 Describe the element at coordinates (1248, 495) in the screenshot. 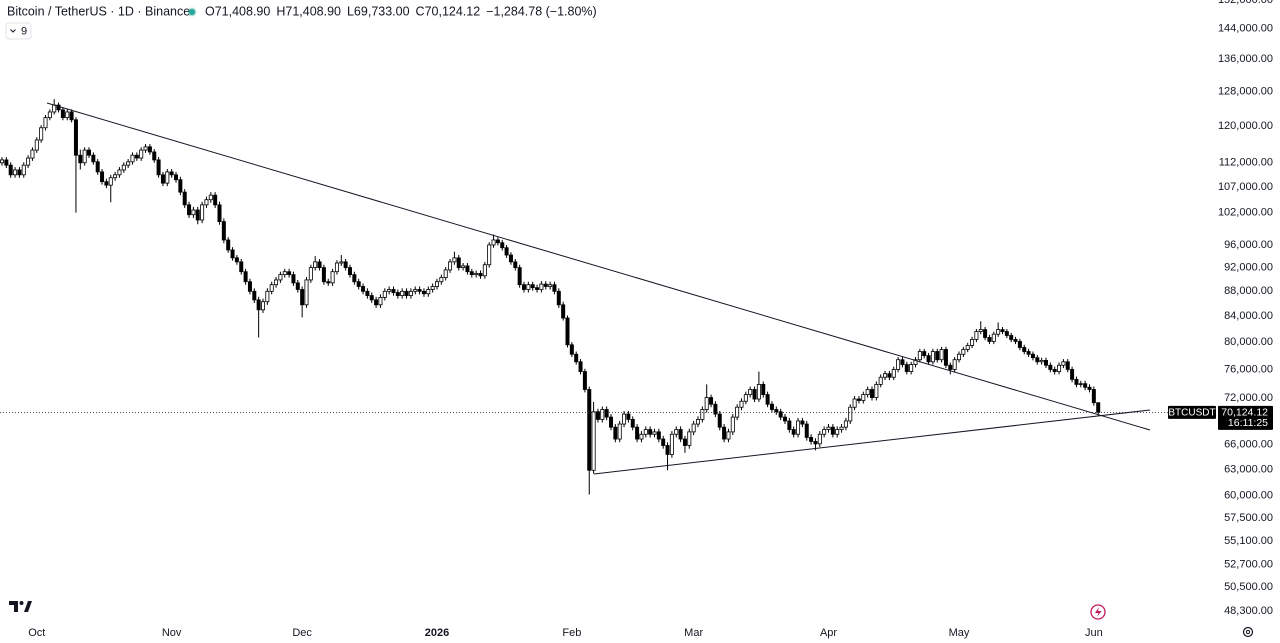

I see `y-tick-label: 60,000.00` at that location.